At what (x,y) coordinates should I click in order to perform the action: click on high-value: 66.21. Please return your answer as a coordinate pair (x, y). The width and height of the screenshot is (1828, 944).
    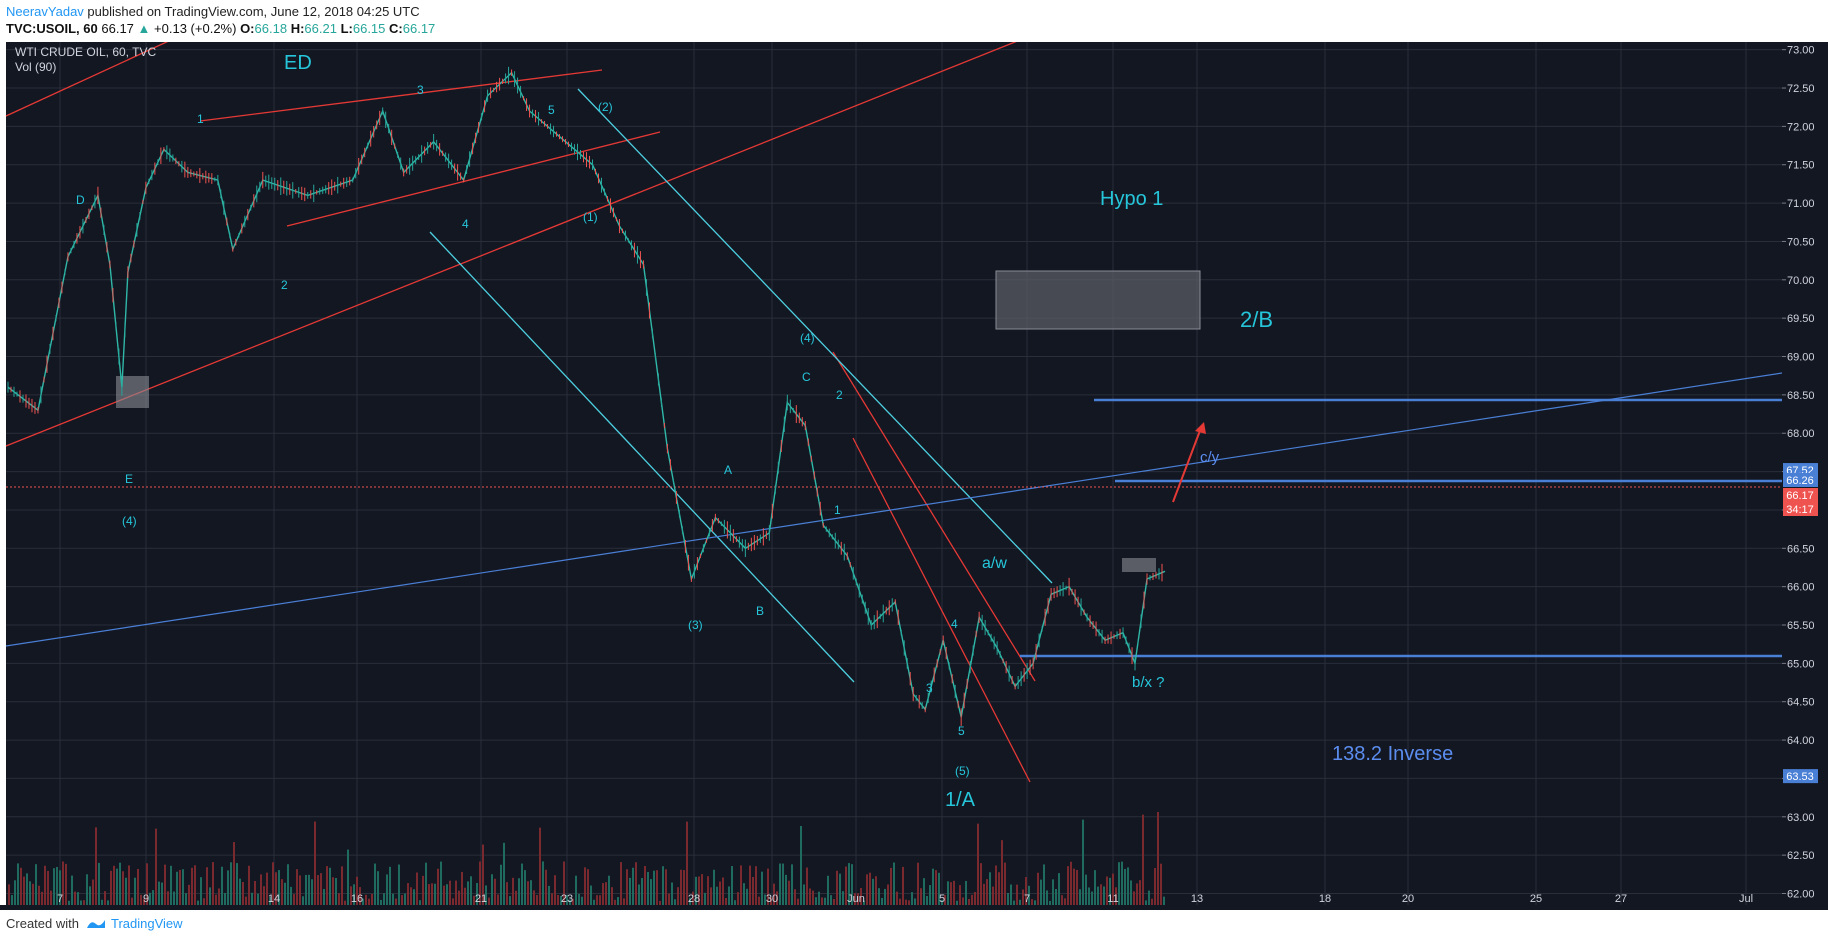
    Looking at the image, I should click on (320, 28).